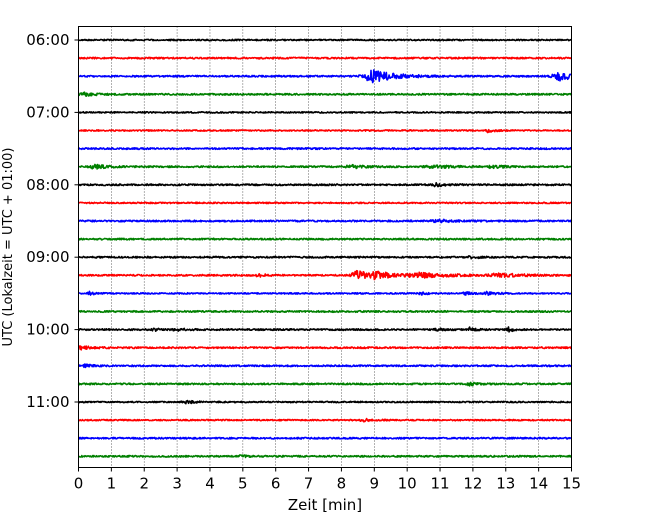  I want to click on x-tick-label: 5, so click(243, 484).